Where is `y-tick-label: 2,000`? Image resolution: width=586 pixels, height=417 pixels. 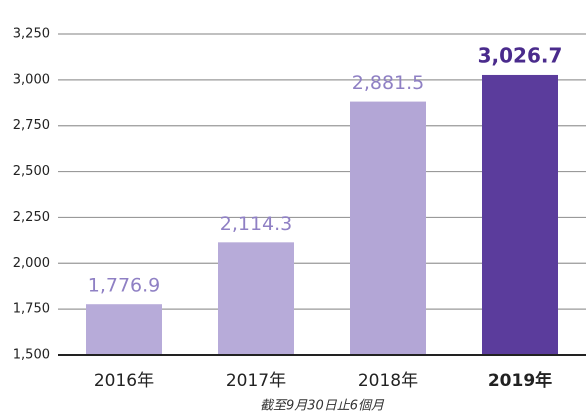
y-tick-label: 2,000 is located at coordinates (31, 263).